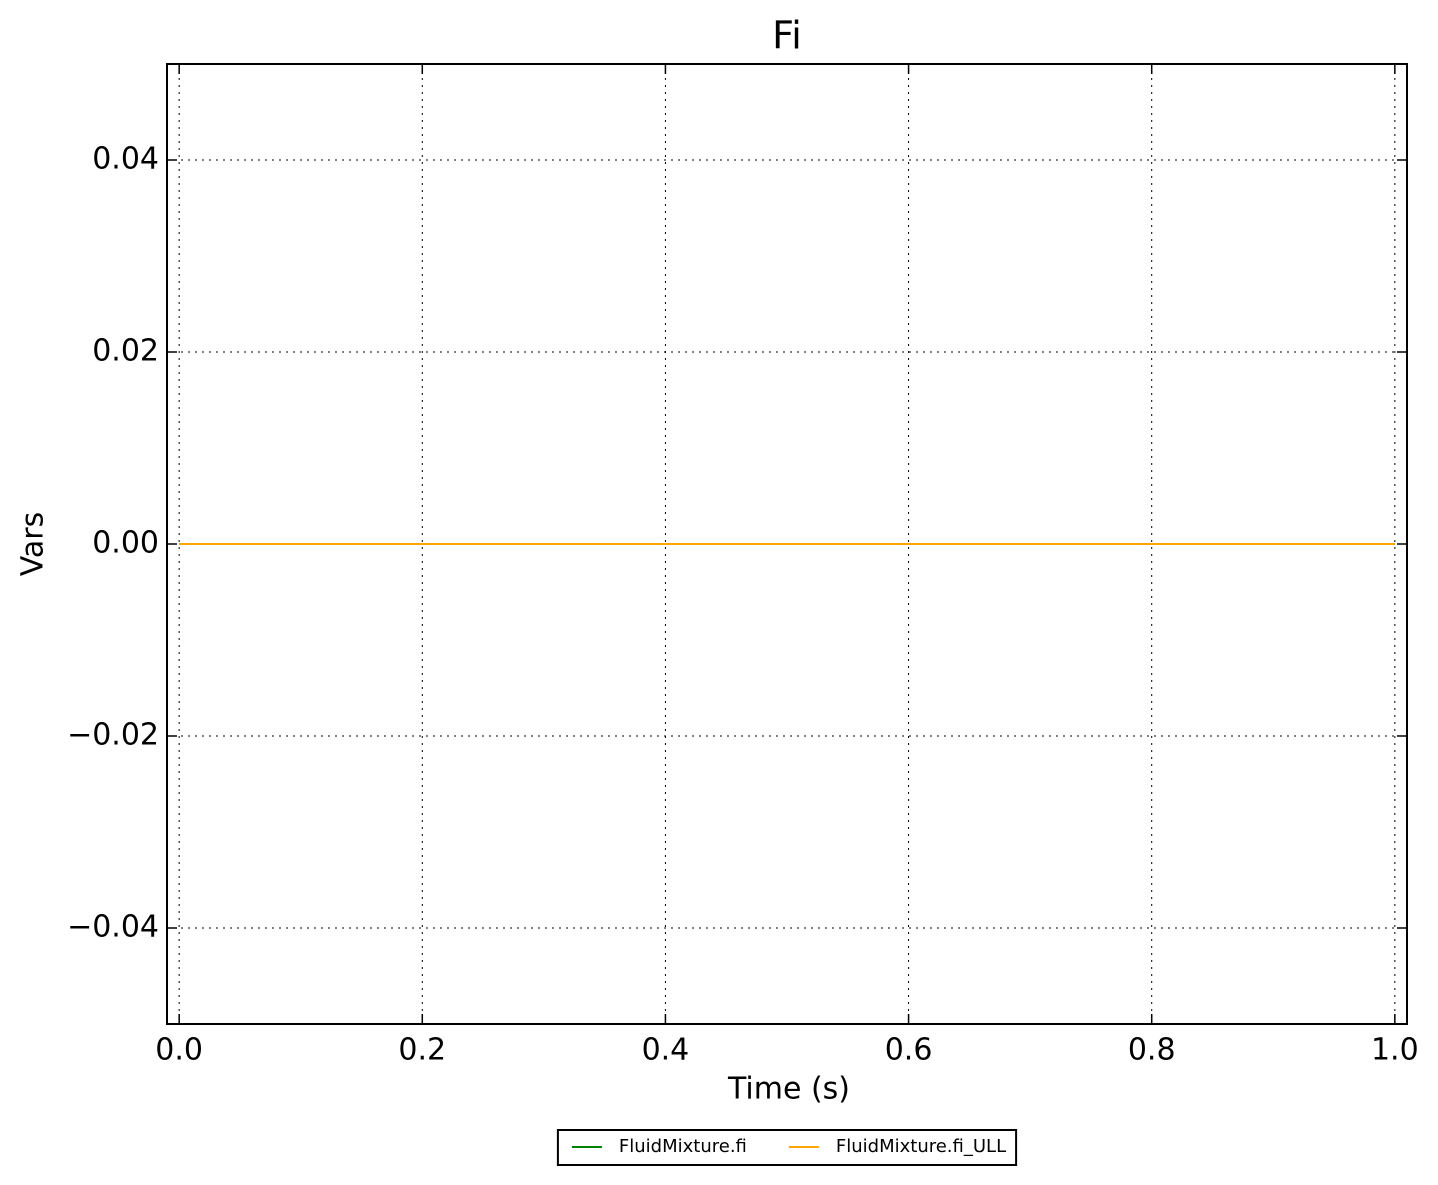 Image resolution: width=1438 pixels, height=1185 pixels. What do you see at coordinates (683, 1146) in the screenshot?
I see `legend-label: FluidMixture.fi` at bounding box center [683, 1146].